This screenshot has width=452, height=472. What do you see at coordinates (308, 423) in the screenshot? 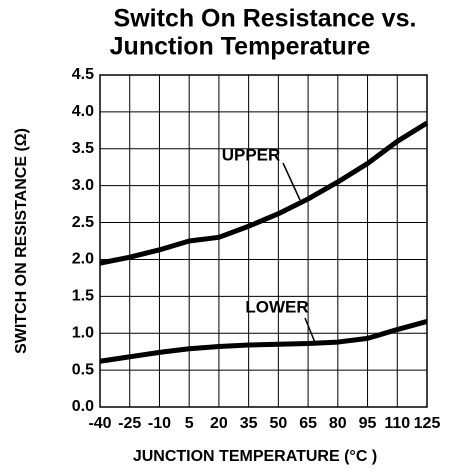
I see `x-tick-label: 65` at bounding box center [308, 423].